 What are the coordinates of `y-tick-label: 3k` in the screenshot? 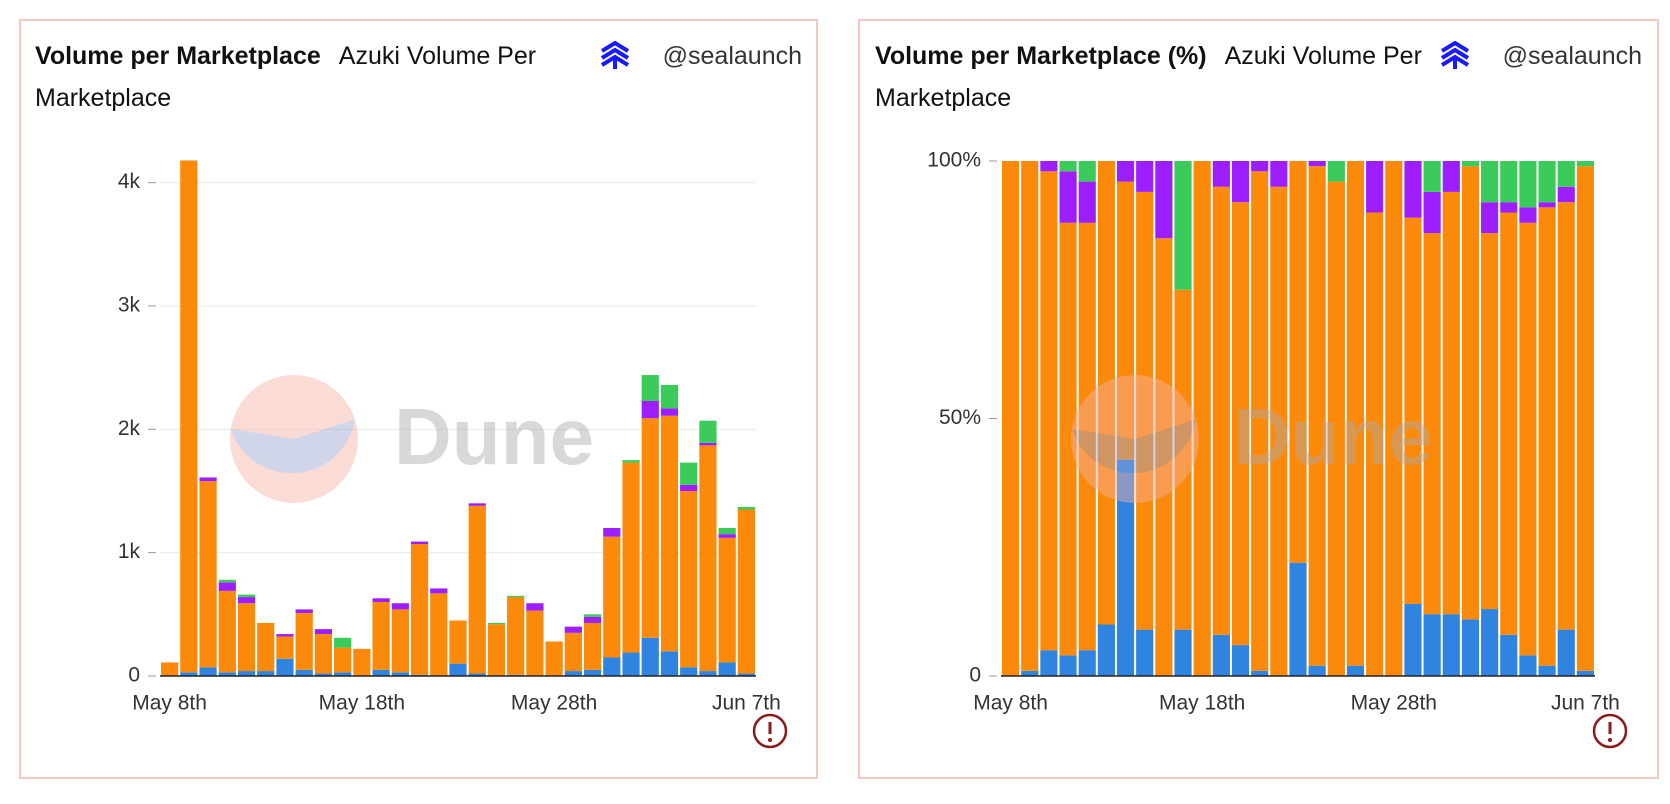 It's located at (129, 305).